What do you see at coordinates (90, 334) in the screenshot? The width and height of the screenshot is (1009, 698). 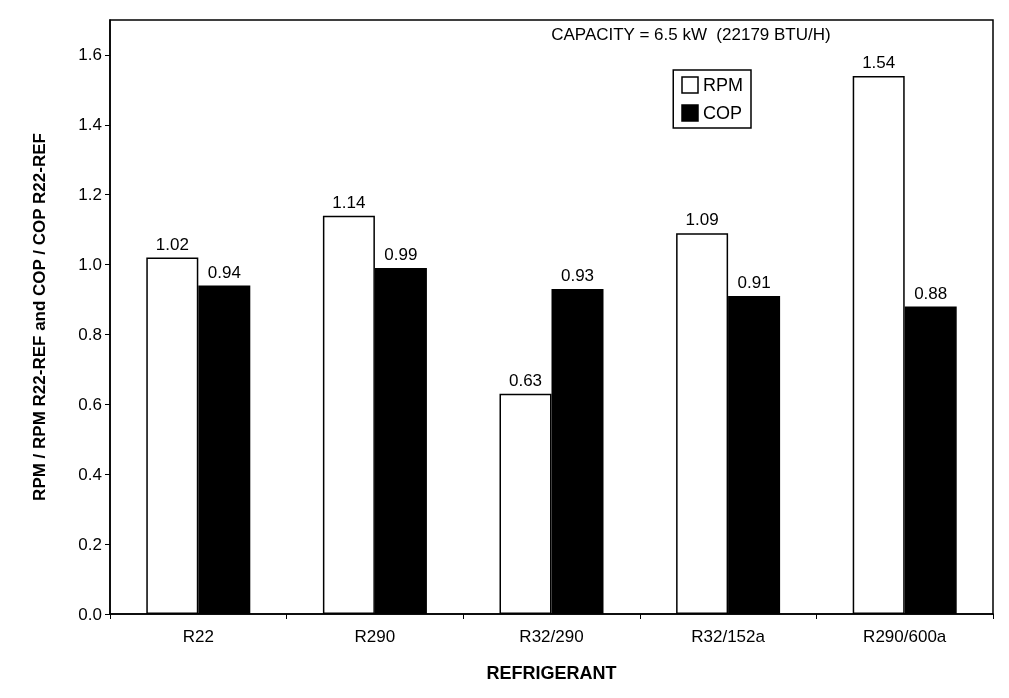 I see `y-tick-label: 0.8` at bounding box center [90, 334].